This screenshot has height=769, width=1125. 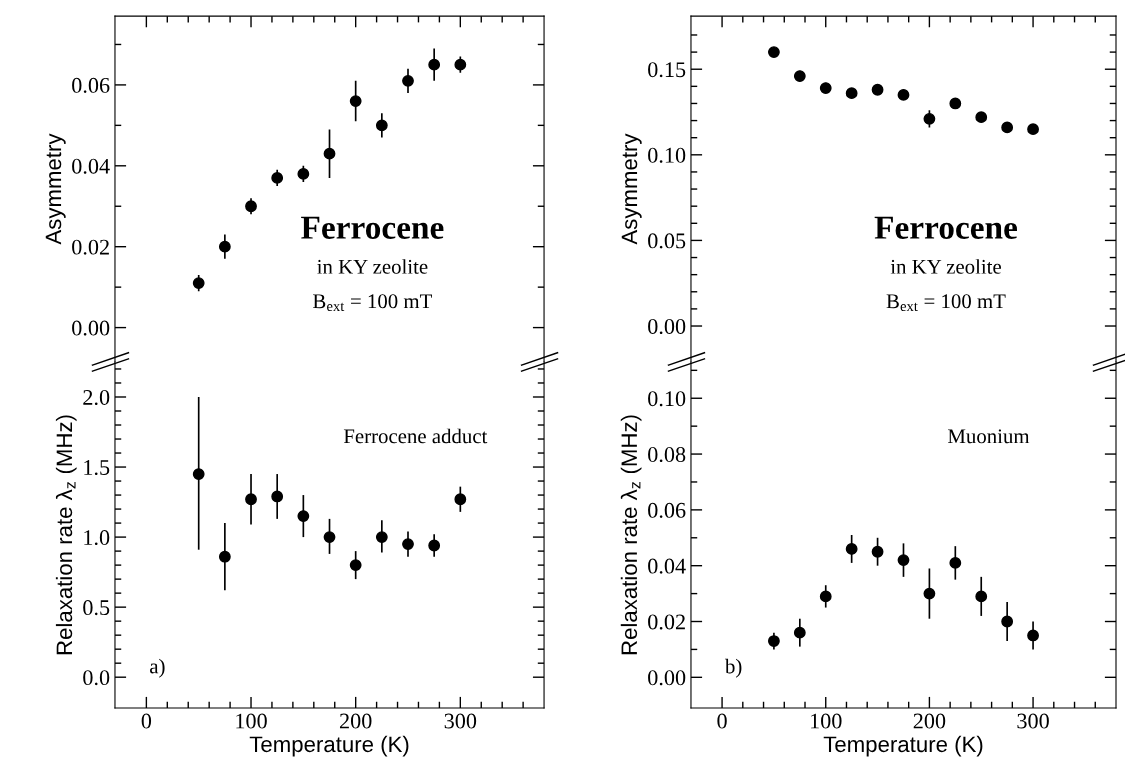 I want to click on y-tick-label: 0.5, so click(x=96, y=608).